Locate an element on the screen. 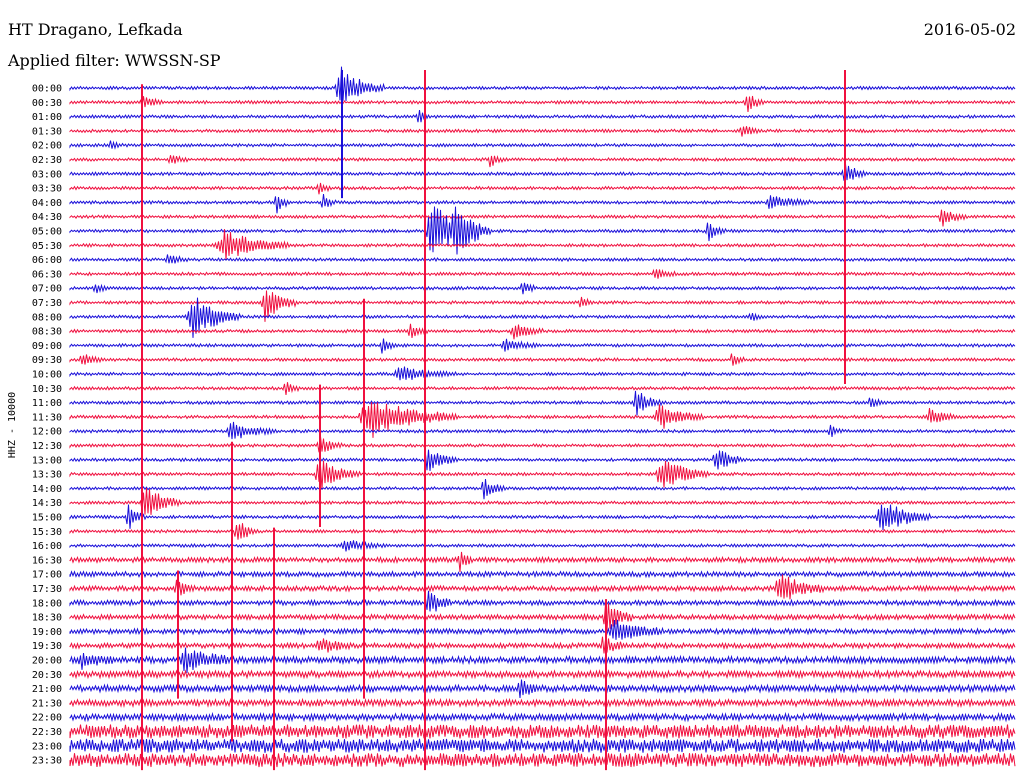 The height and width of the screenshot is (780, 1024). time-tick-label: 01:30 is located at coordinates (47, 131).